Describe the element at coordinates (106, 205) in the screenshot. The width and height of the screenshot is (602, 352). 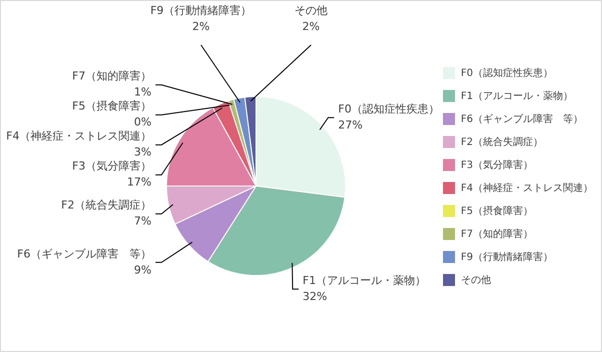
I see `slice-label: F2（統合失調症）` at that location.